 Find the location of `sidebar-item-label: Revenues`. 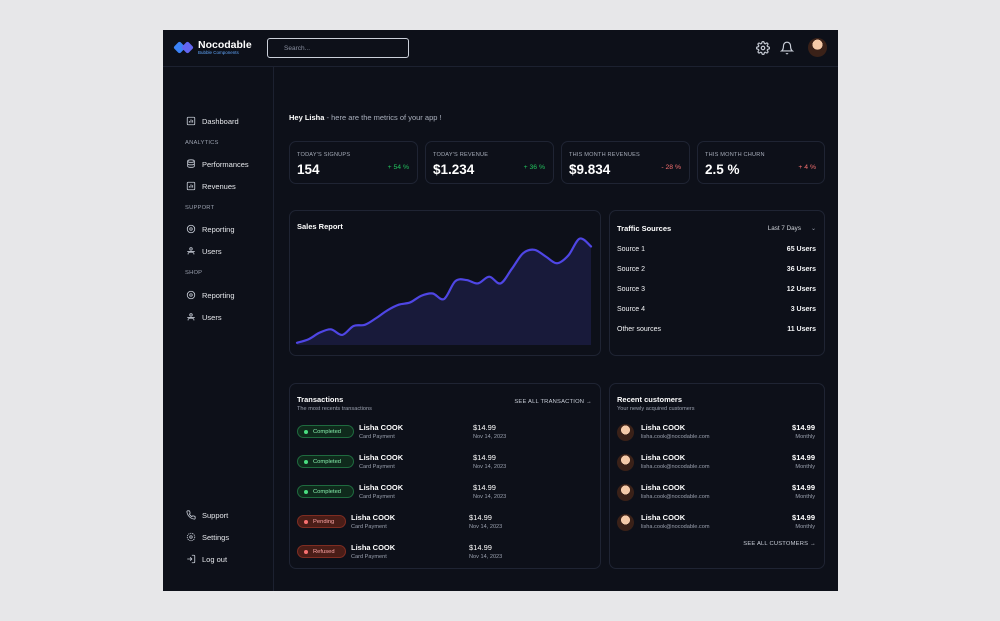

sidebar-item-label: Revenues is located at coordinates (219, 186).